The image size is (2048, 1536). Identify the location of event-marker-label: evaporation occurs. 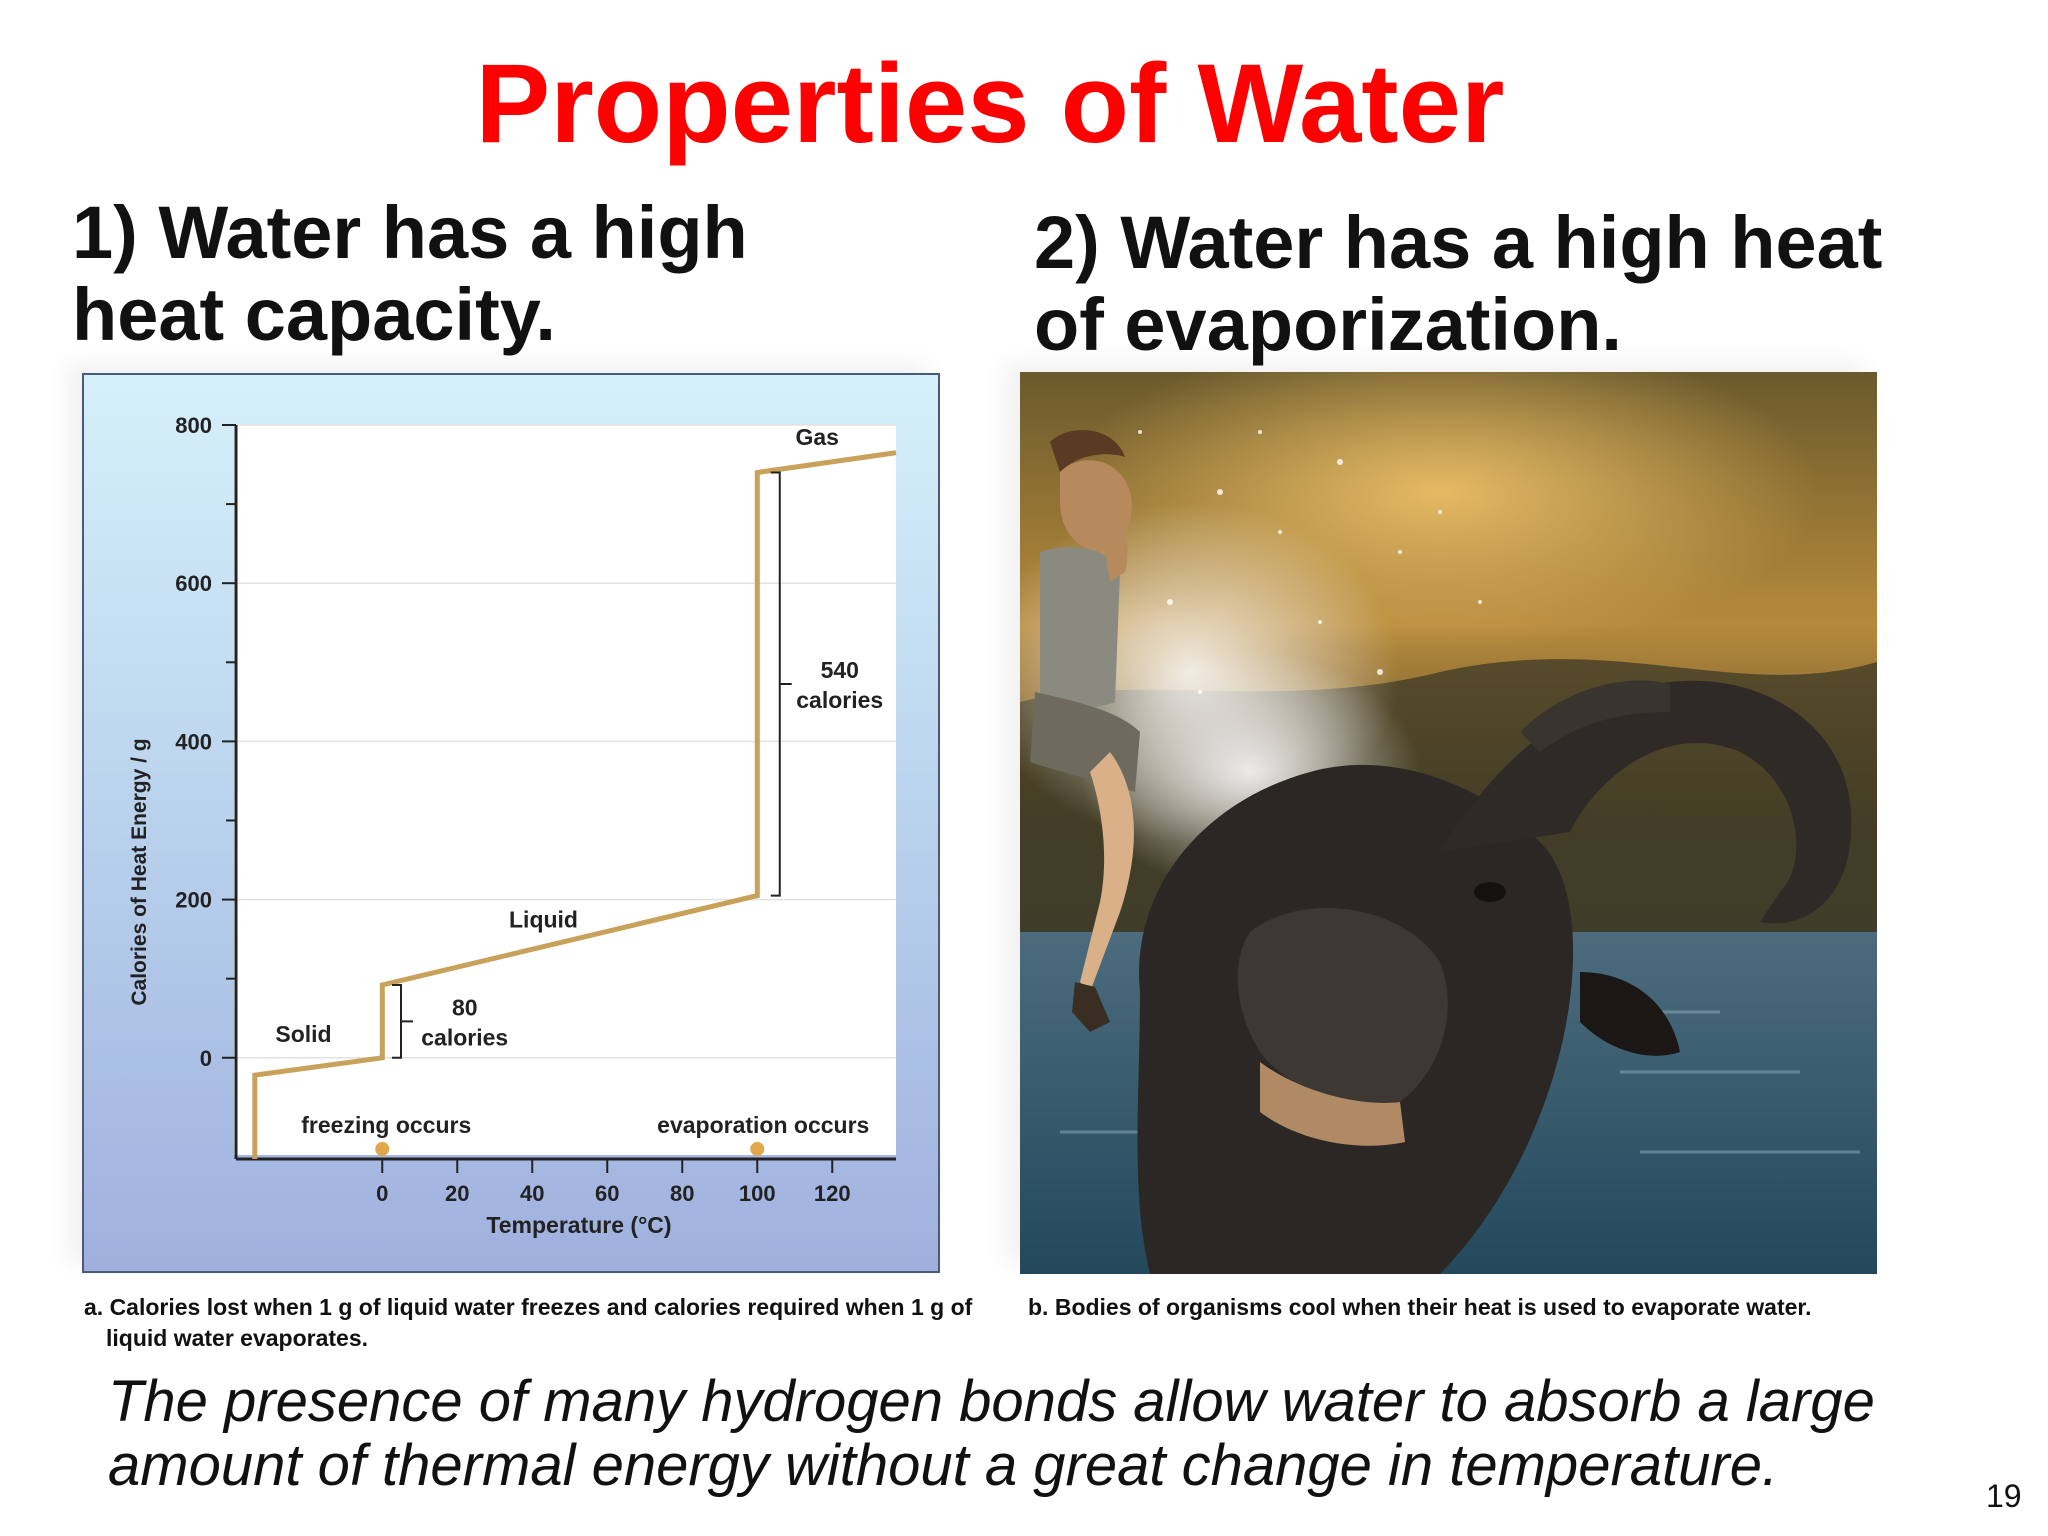
(763, 1125).